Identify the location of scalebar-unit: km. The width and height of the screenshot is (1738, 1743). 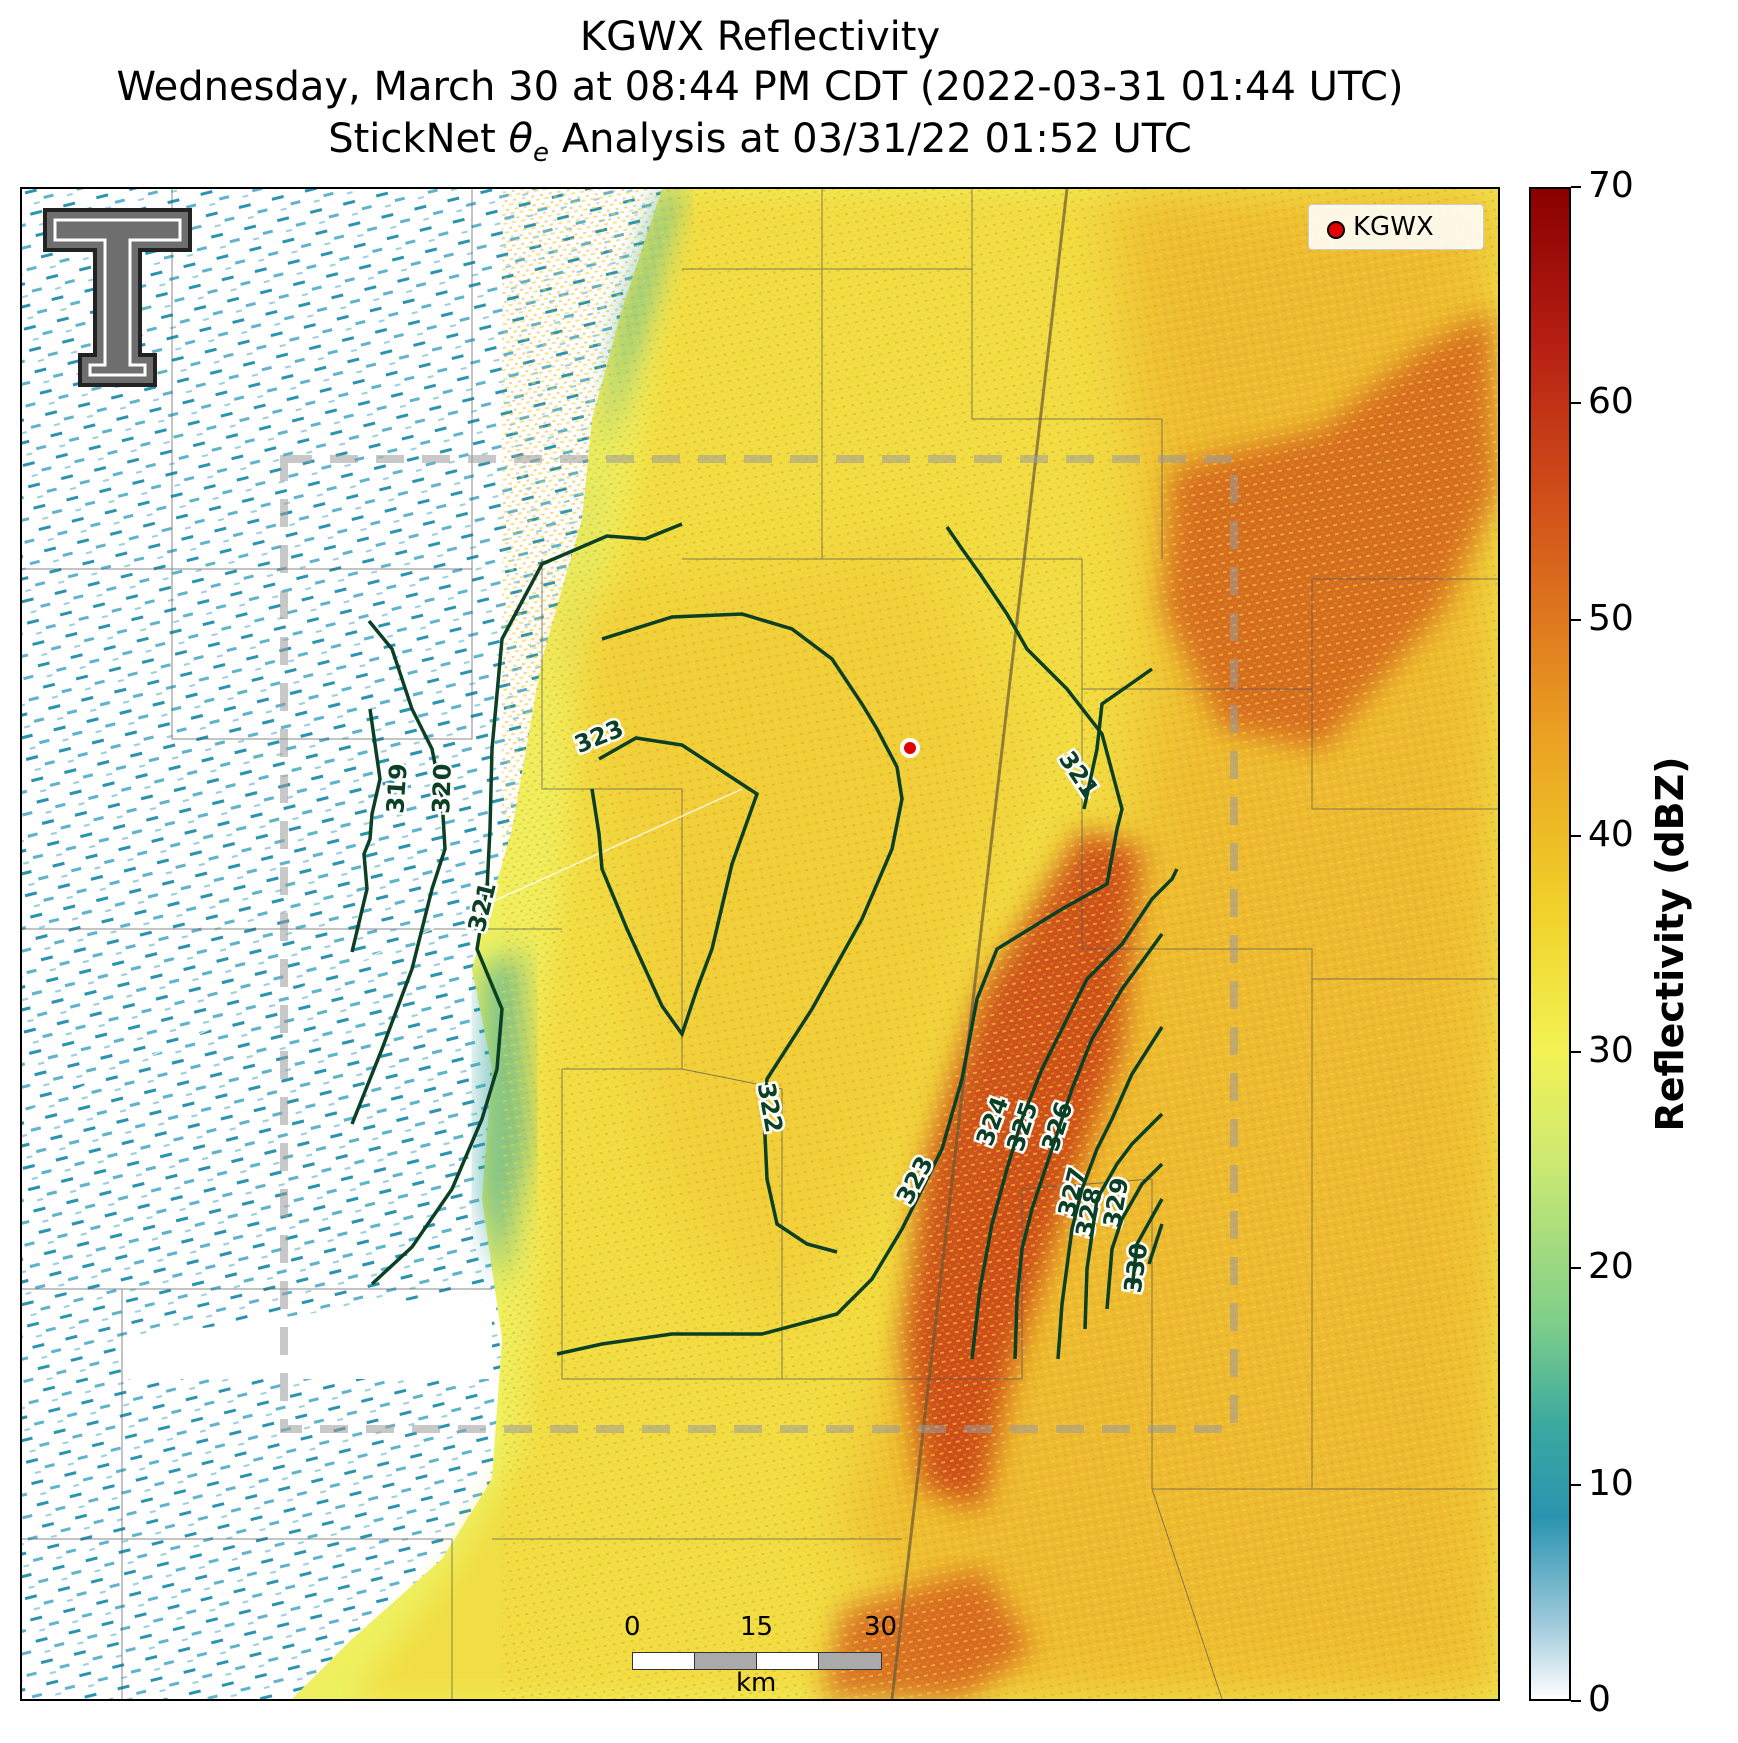
(756, 1683).